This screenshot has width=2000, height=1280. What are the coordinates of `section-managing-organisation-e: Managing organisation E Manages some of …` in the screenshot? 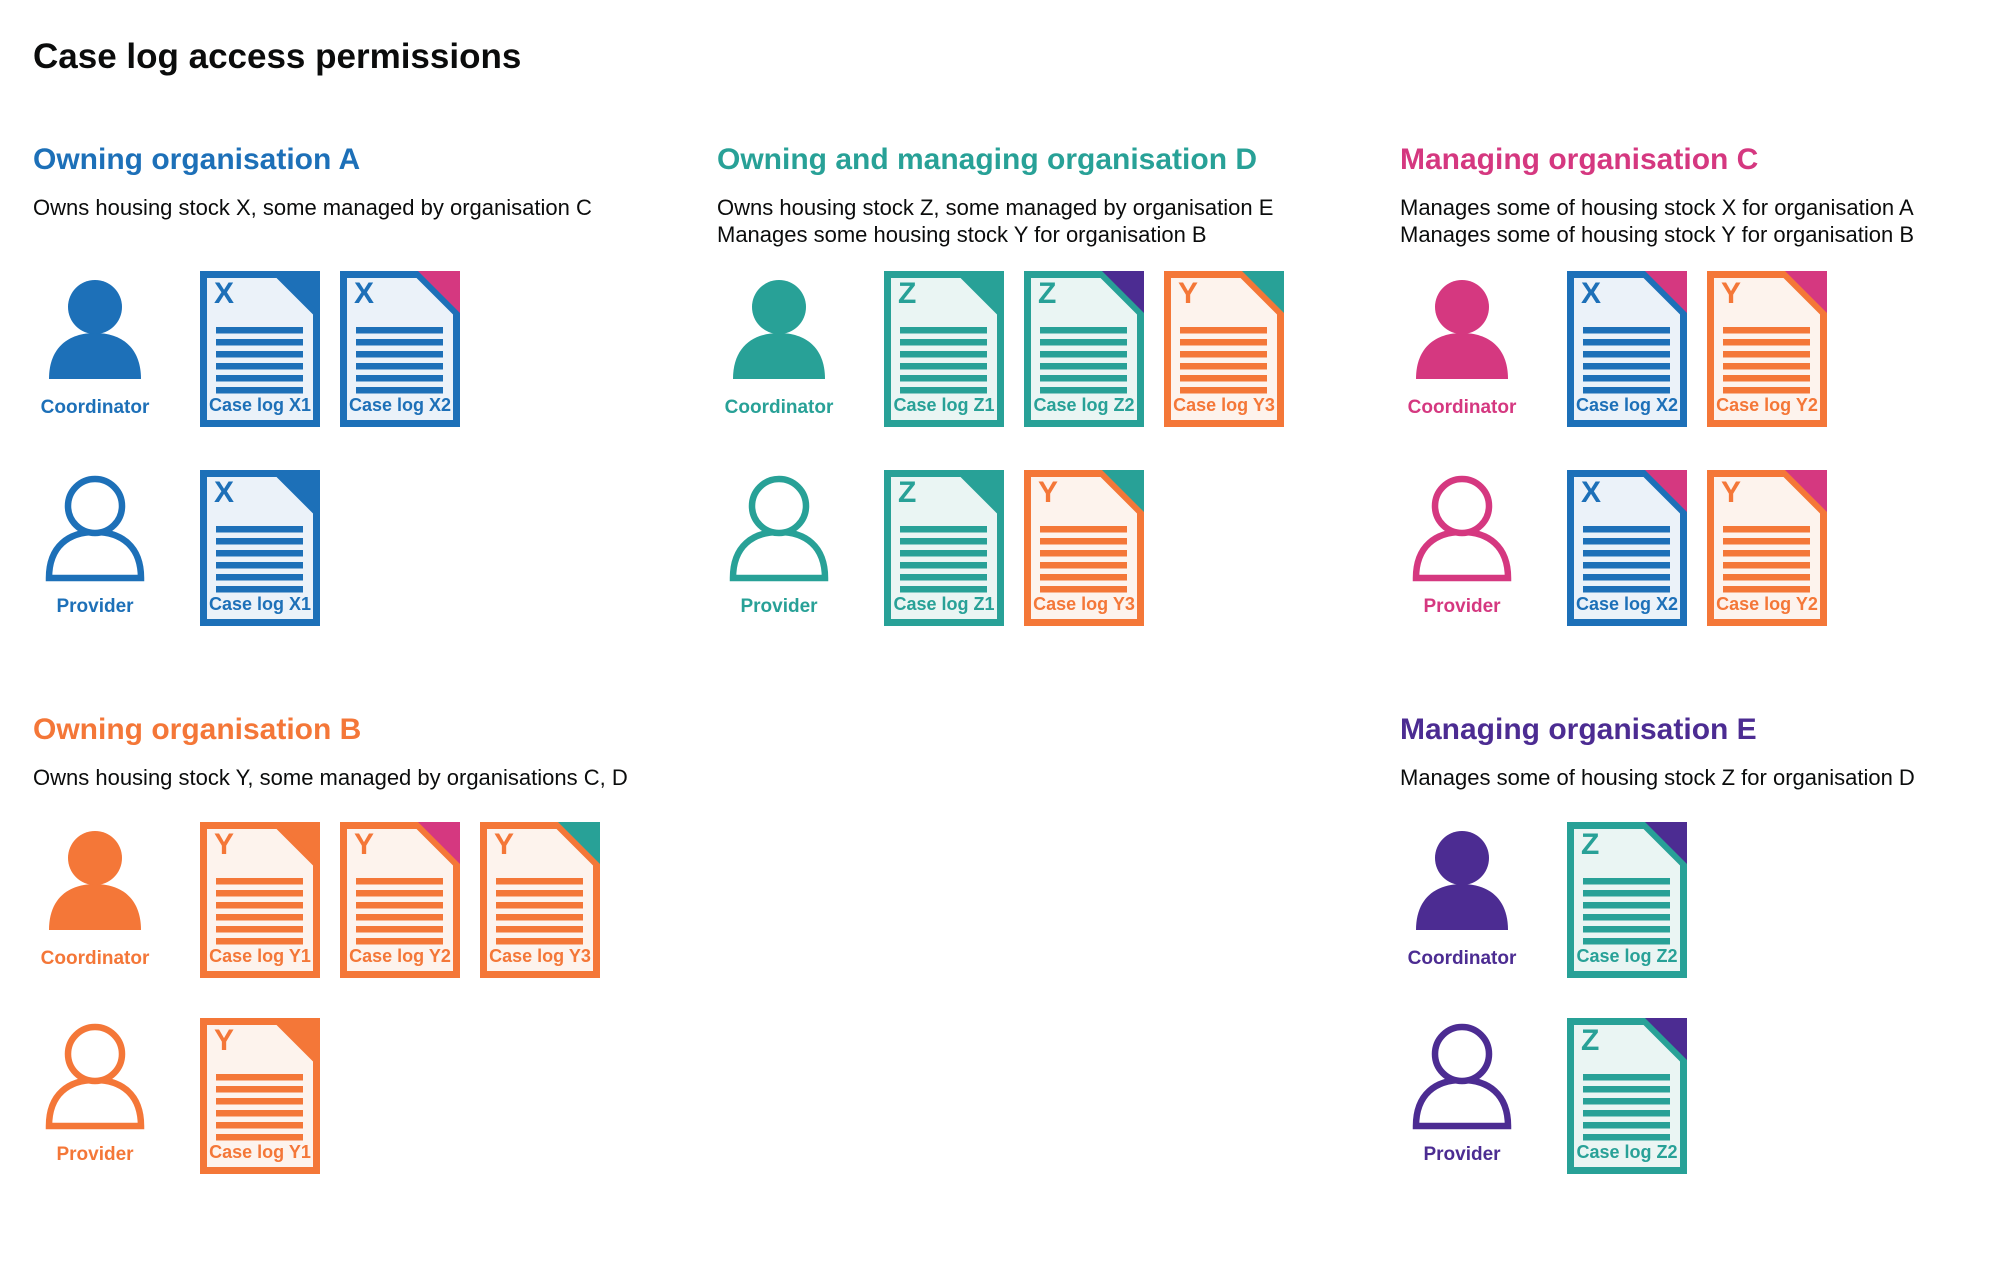 It's located at (1700, 980).